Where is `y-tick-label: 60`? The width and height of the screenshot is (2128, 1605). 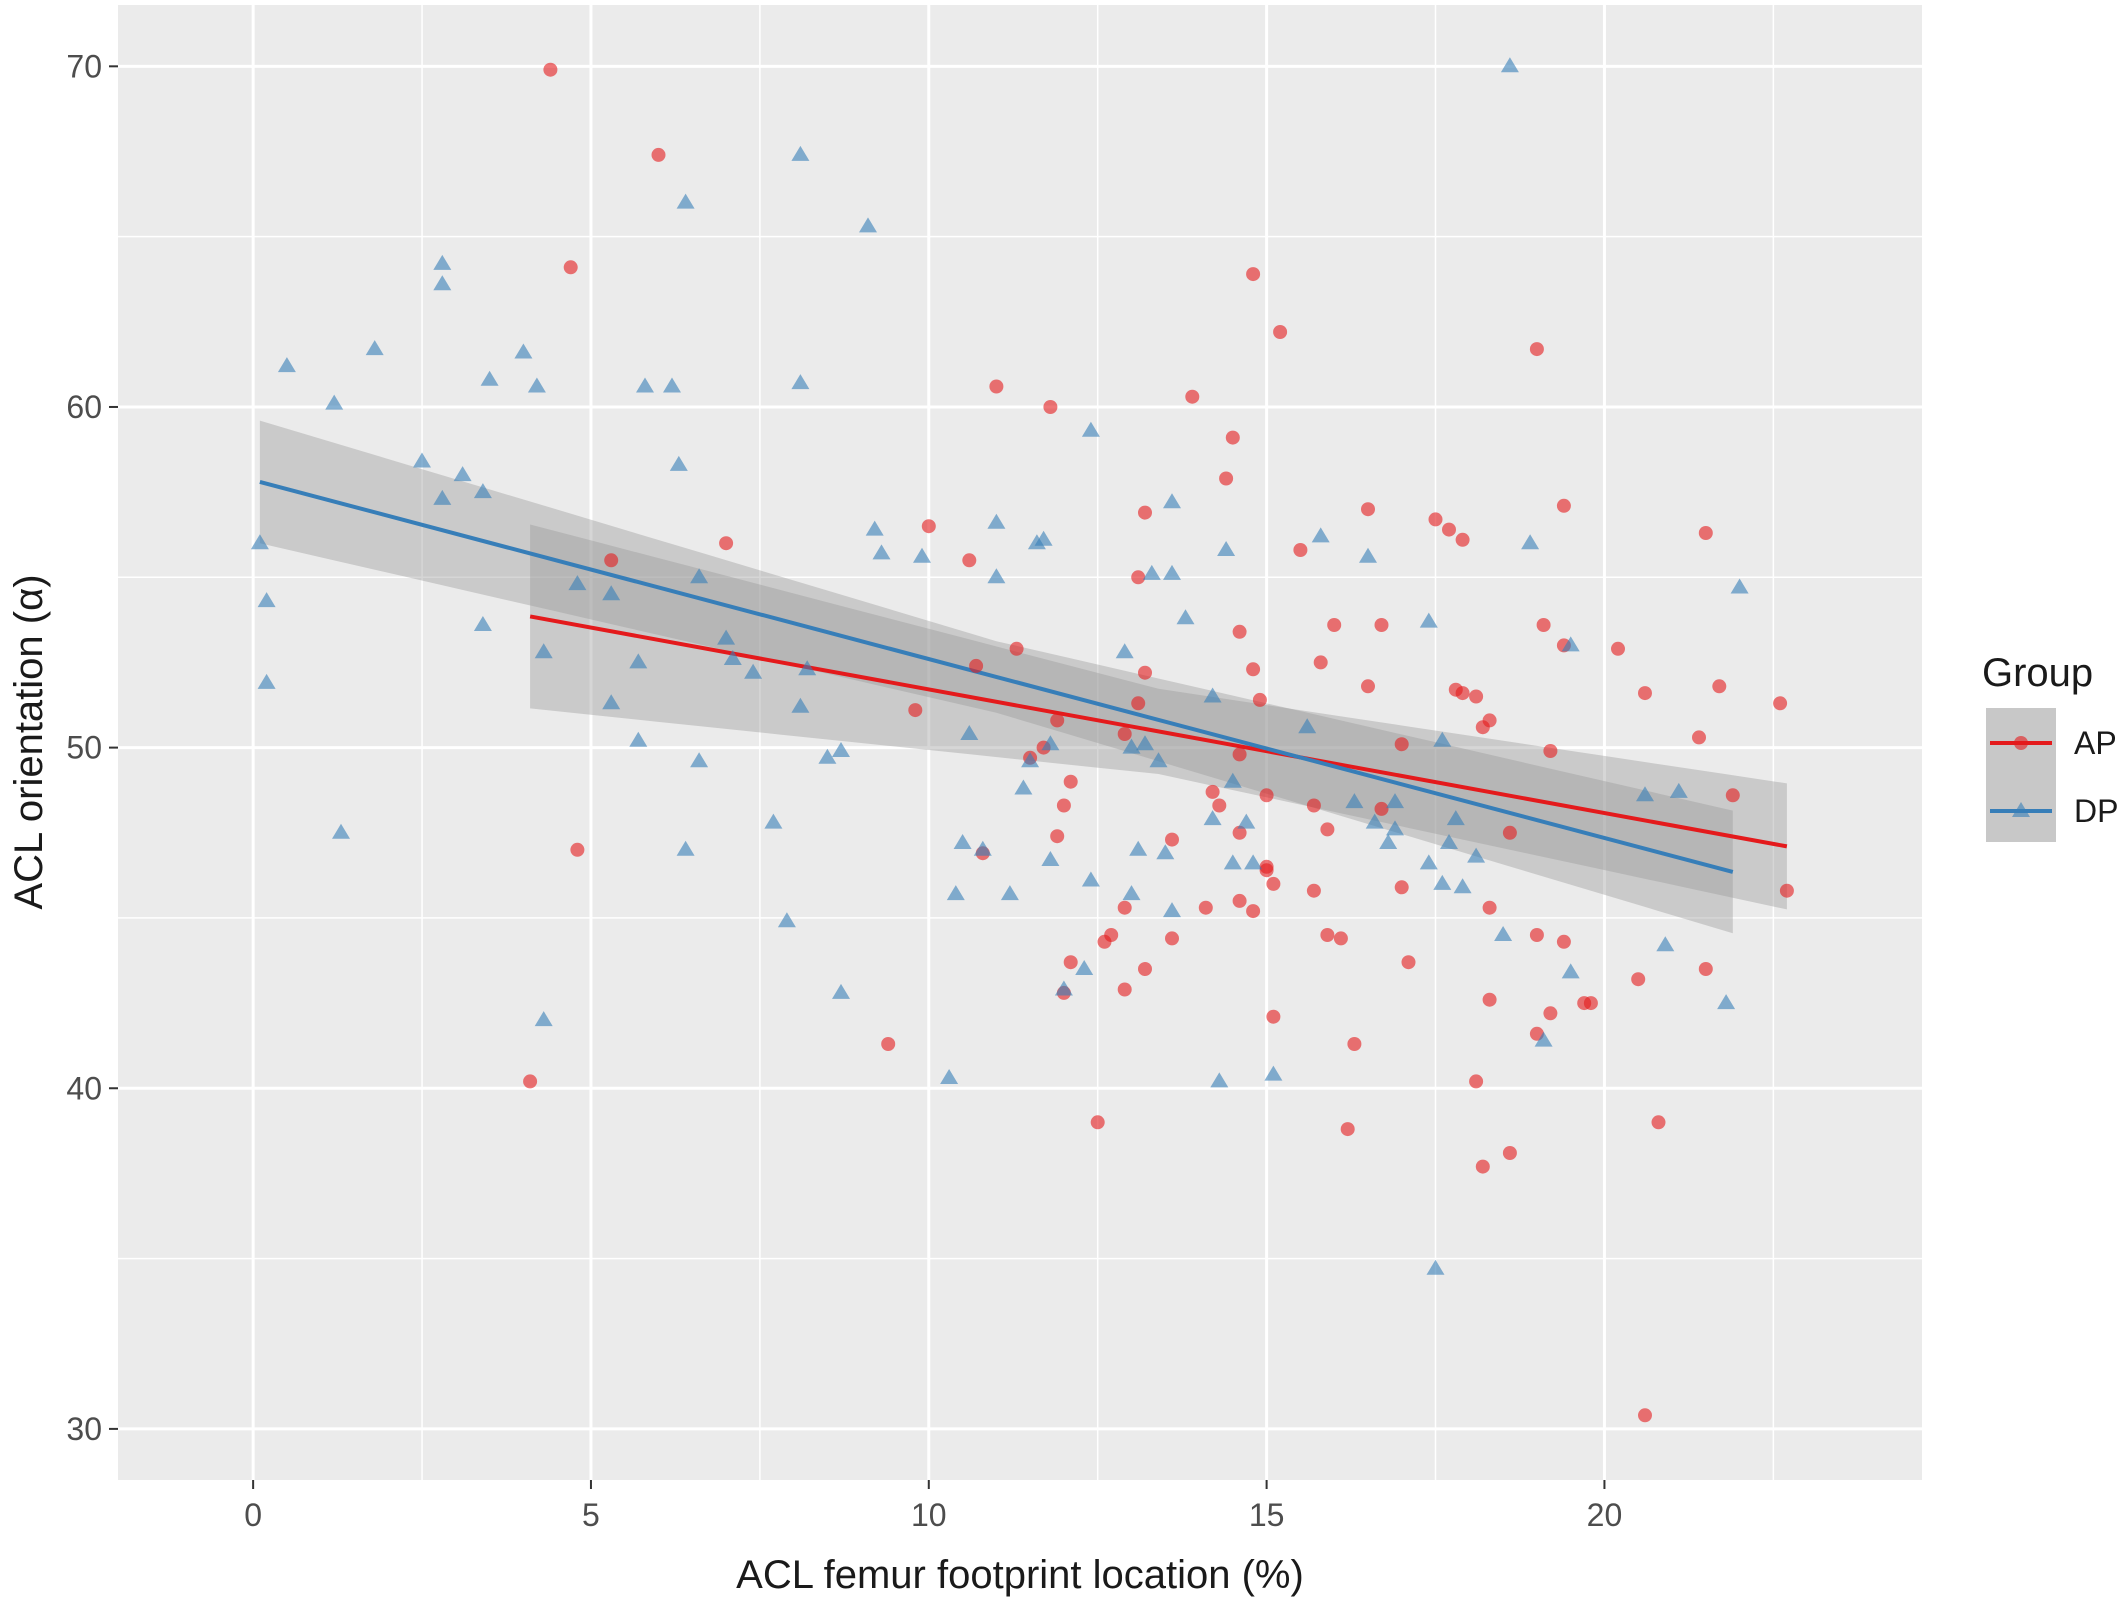 y-tick-label: 60 is located at coordinates (84, 407).